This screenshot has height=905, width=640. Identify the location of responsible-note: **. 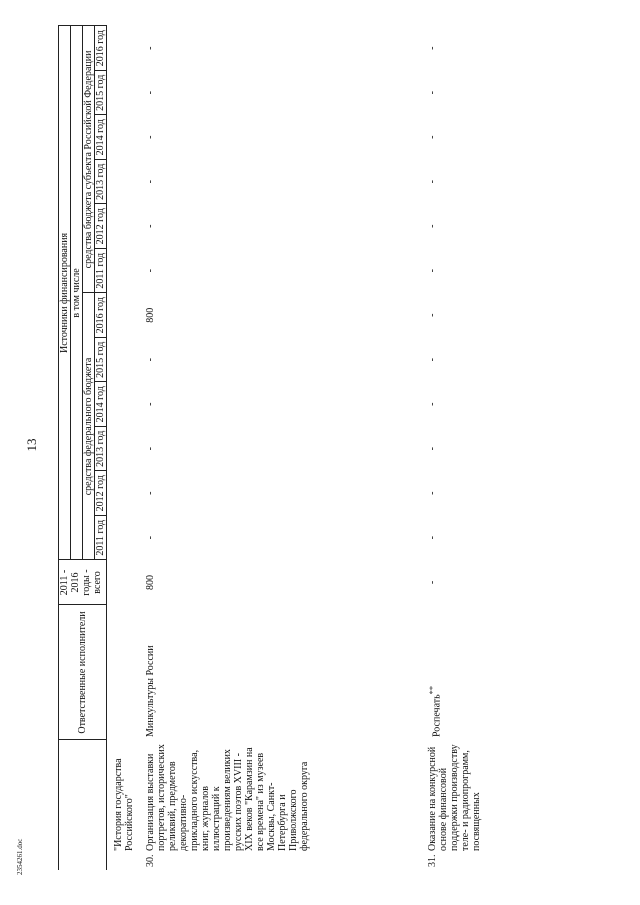
(432, 690).